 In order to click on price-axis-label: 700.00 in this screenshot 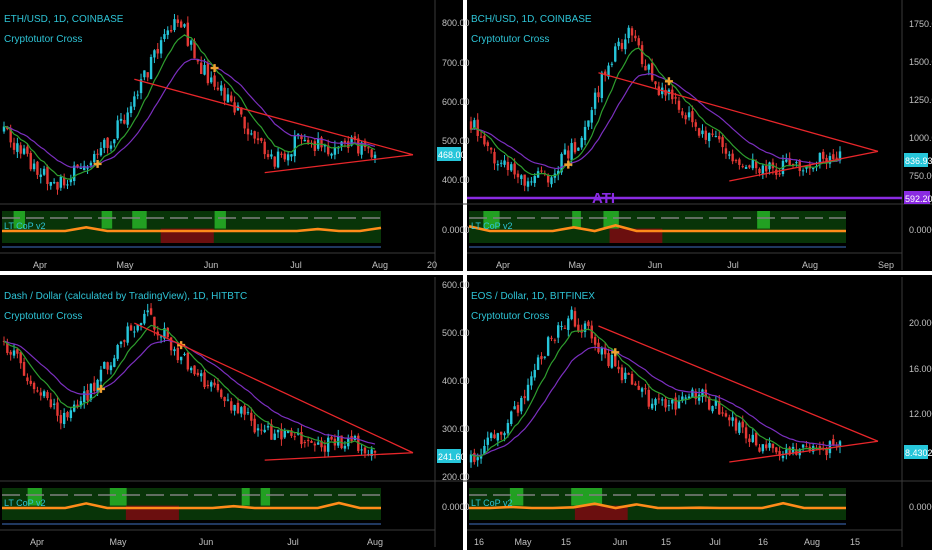, I will do `click(456, 63)`.